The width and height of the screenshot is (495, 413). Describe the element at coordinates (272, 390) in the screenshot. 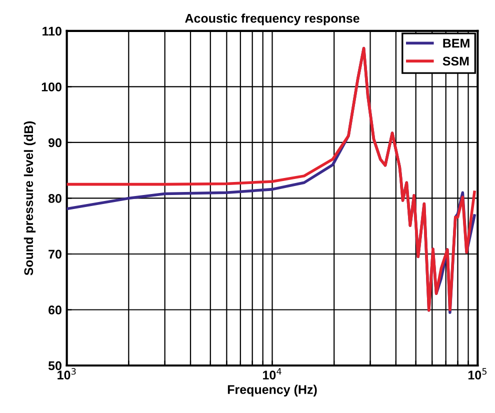

I see `x-axis-title: Frequency (Hz)` at that location.